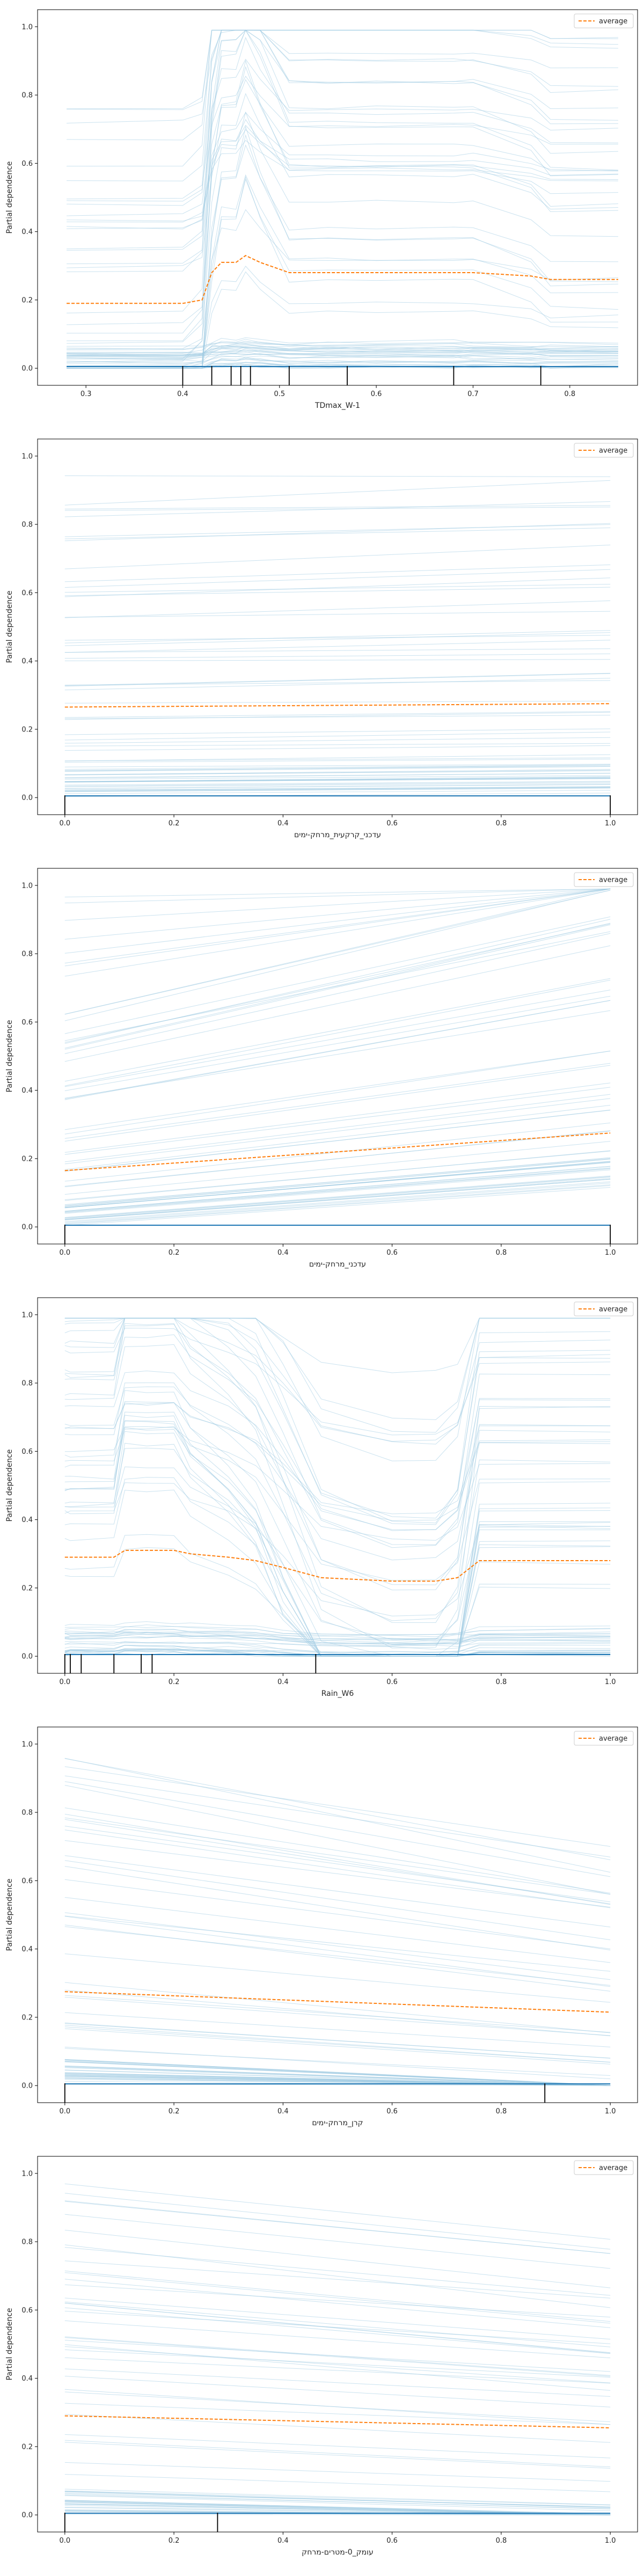 The height and width of the screenshot is (2576, 644). What do you see at coordinates (27, 27) in the screenshot?
I see `y-tick-label: 1.0` at bounding box center [27, 27].